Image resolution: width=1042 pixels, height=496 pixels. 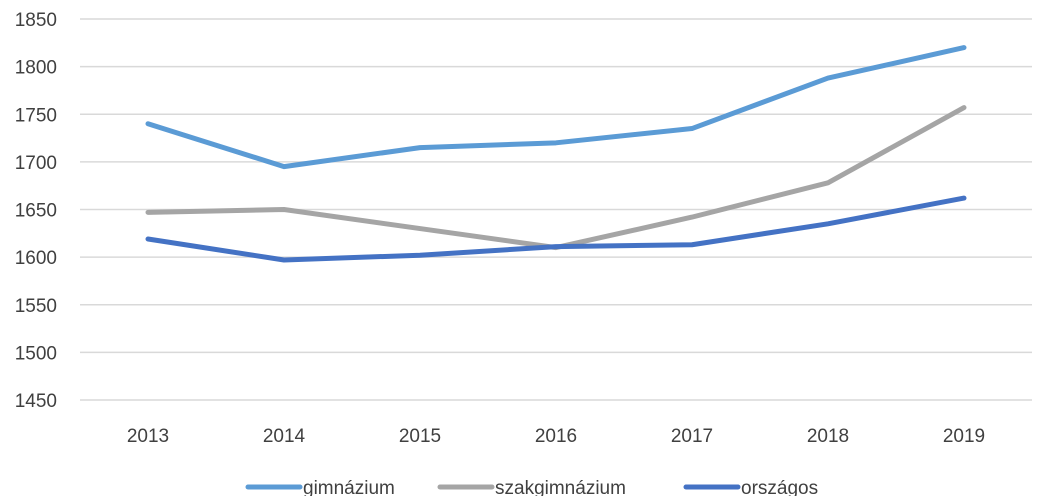 I want to click on y-tick-label: 1500, so click(x=36, y=353).